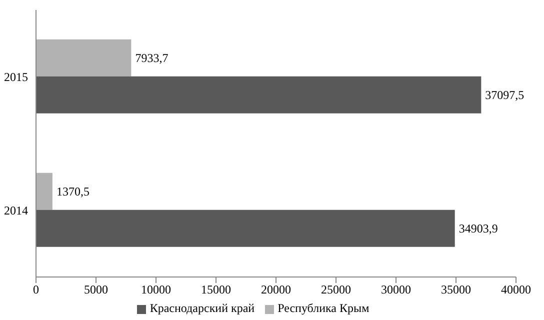  Describe the element at coordinates (516, 289) in the screenshot. I see `x-tick-label: 40000` at that location.